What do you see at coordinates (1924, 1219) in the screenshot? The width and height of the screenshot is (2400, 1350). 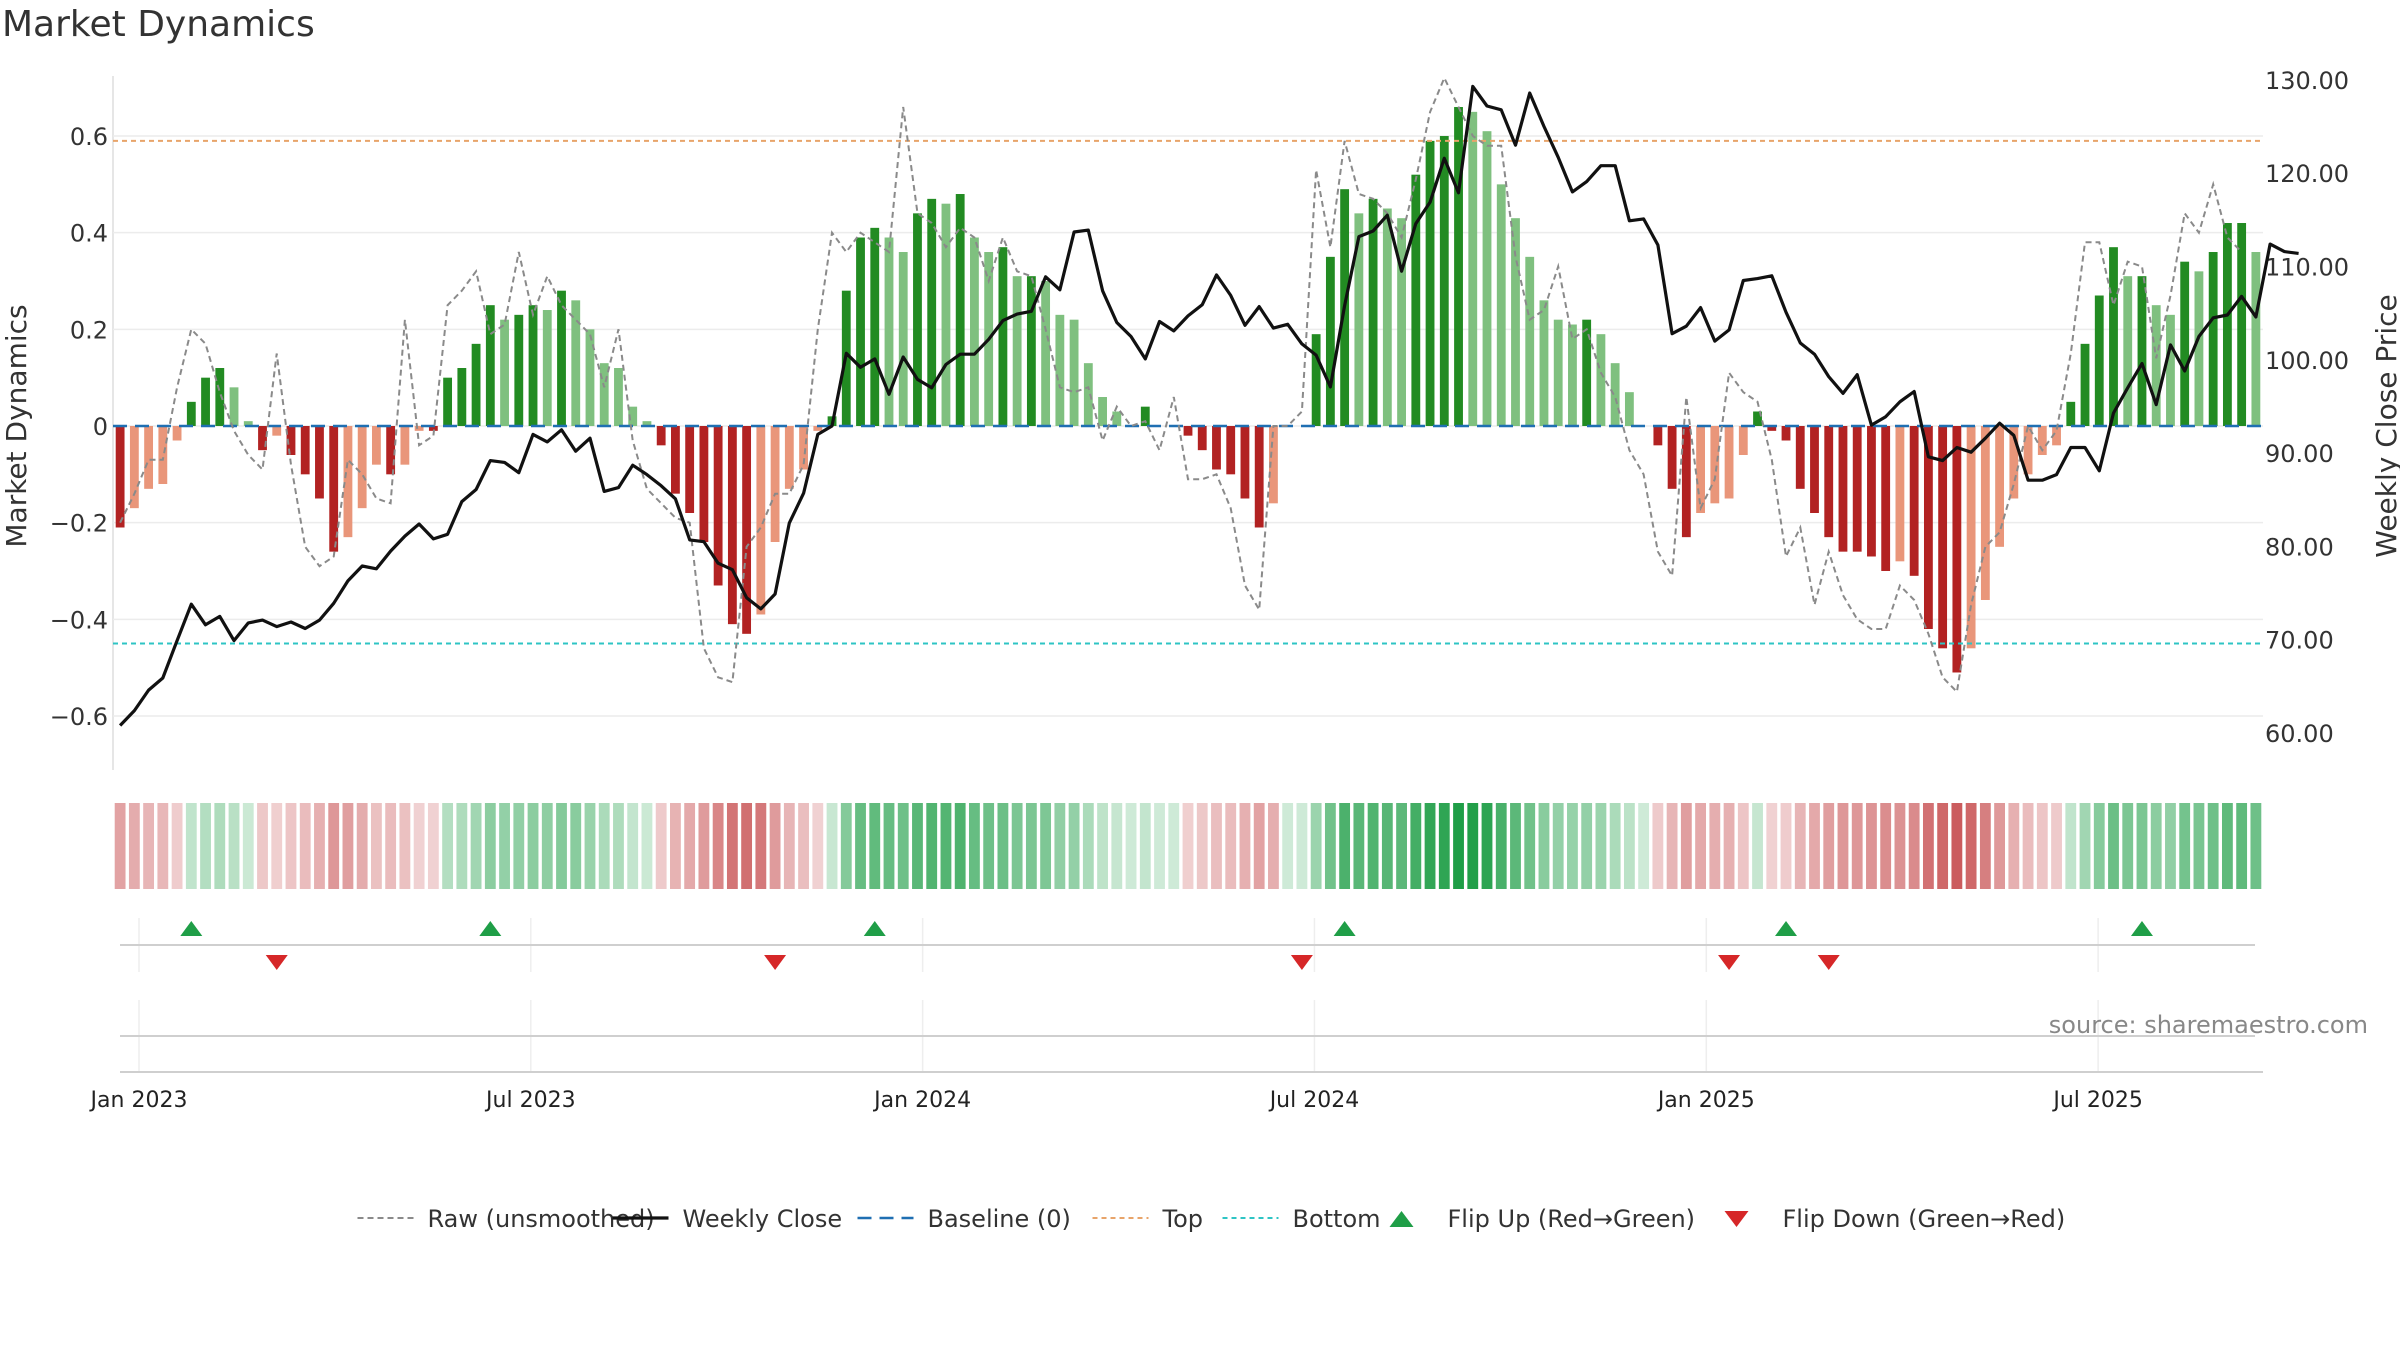 I see `legend-label: Flip Down (Green→Red)` at bounding box center [1924, 1219].